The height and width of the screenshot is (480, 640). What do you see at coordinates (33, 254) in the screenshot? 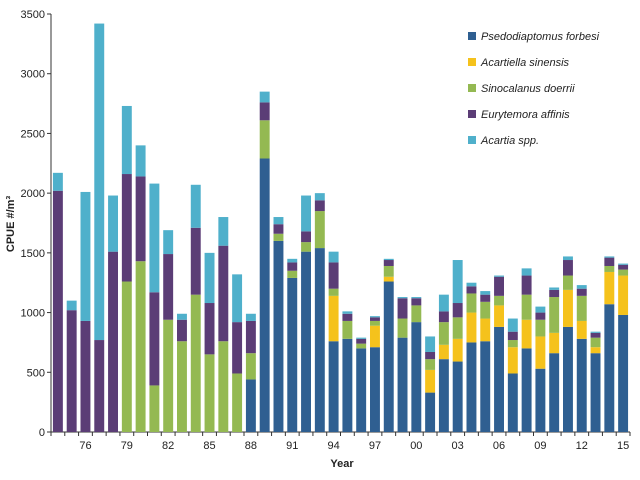
I see `y-tick-label: 1500` at bounding box center [33, 254].